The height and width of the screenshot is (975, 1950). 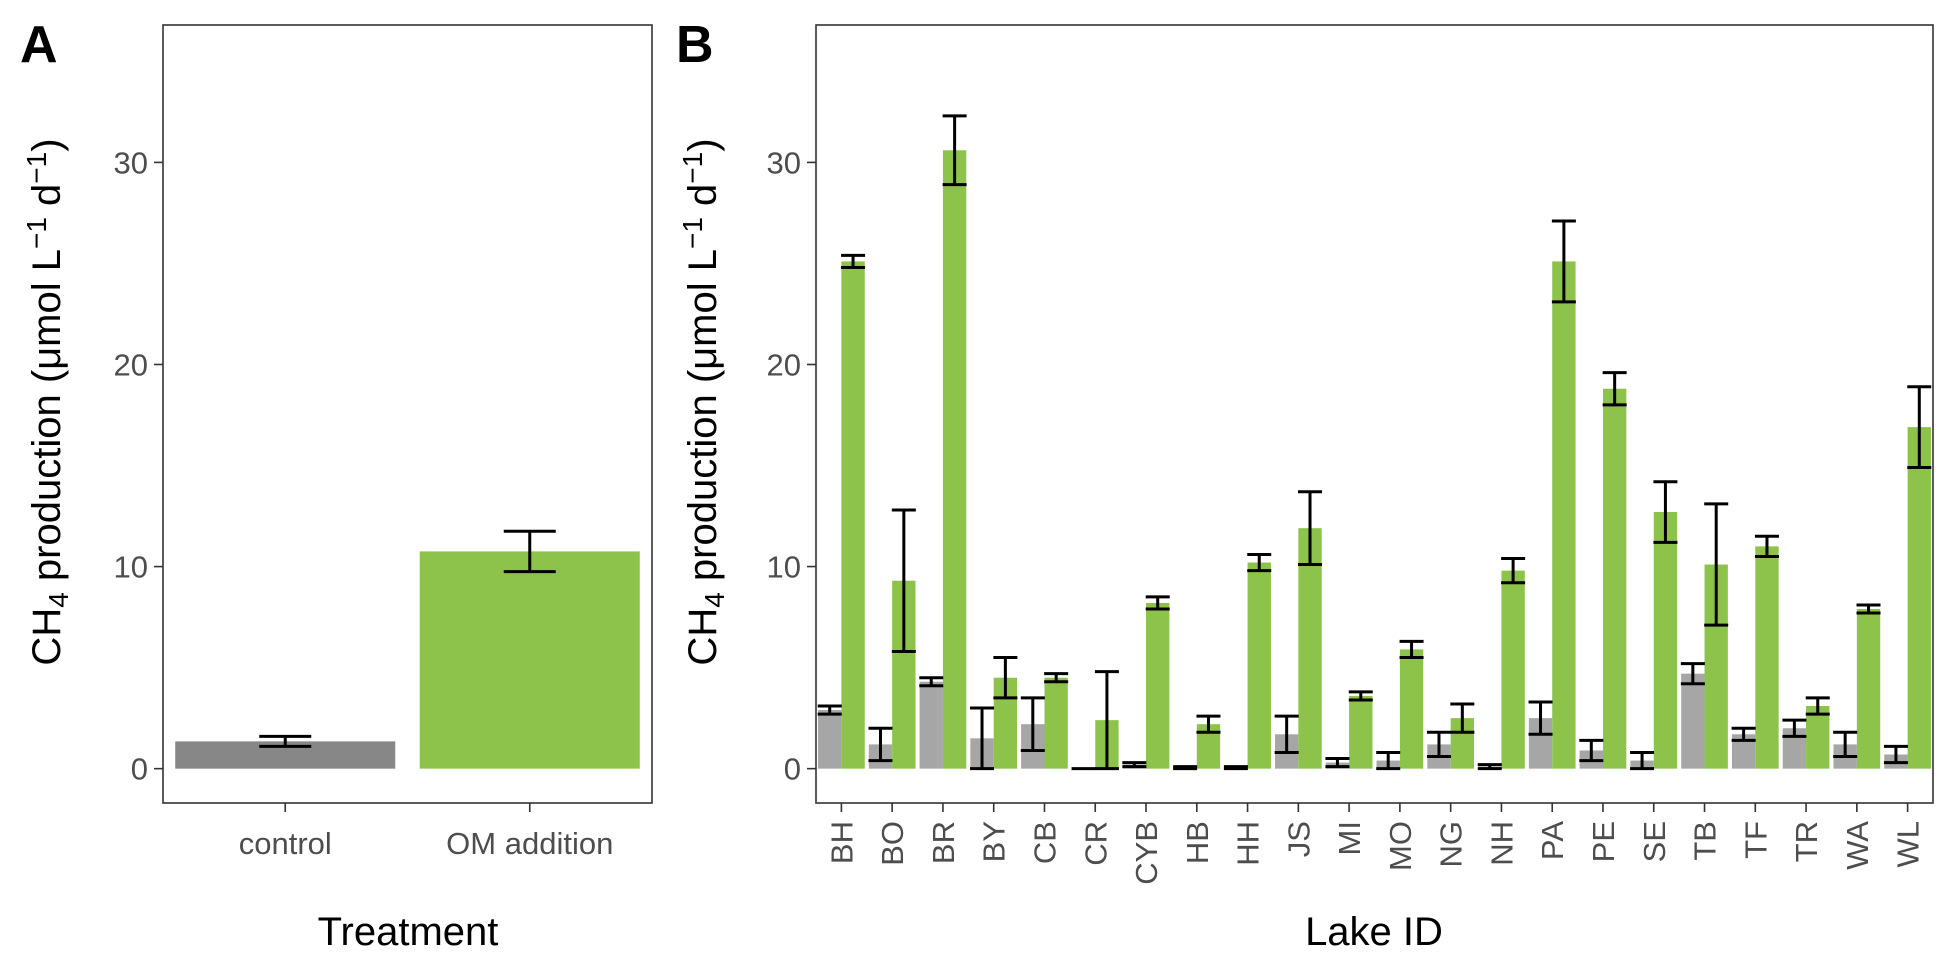 What do you see at coordinates (1044, 842) in the screenshot?
I see `panel-b-x-tick-label: CB` at bounding box center [1044, 842].